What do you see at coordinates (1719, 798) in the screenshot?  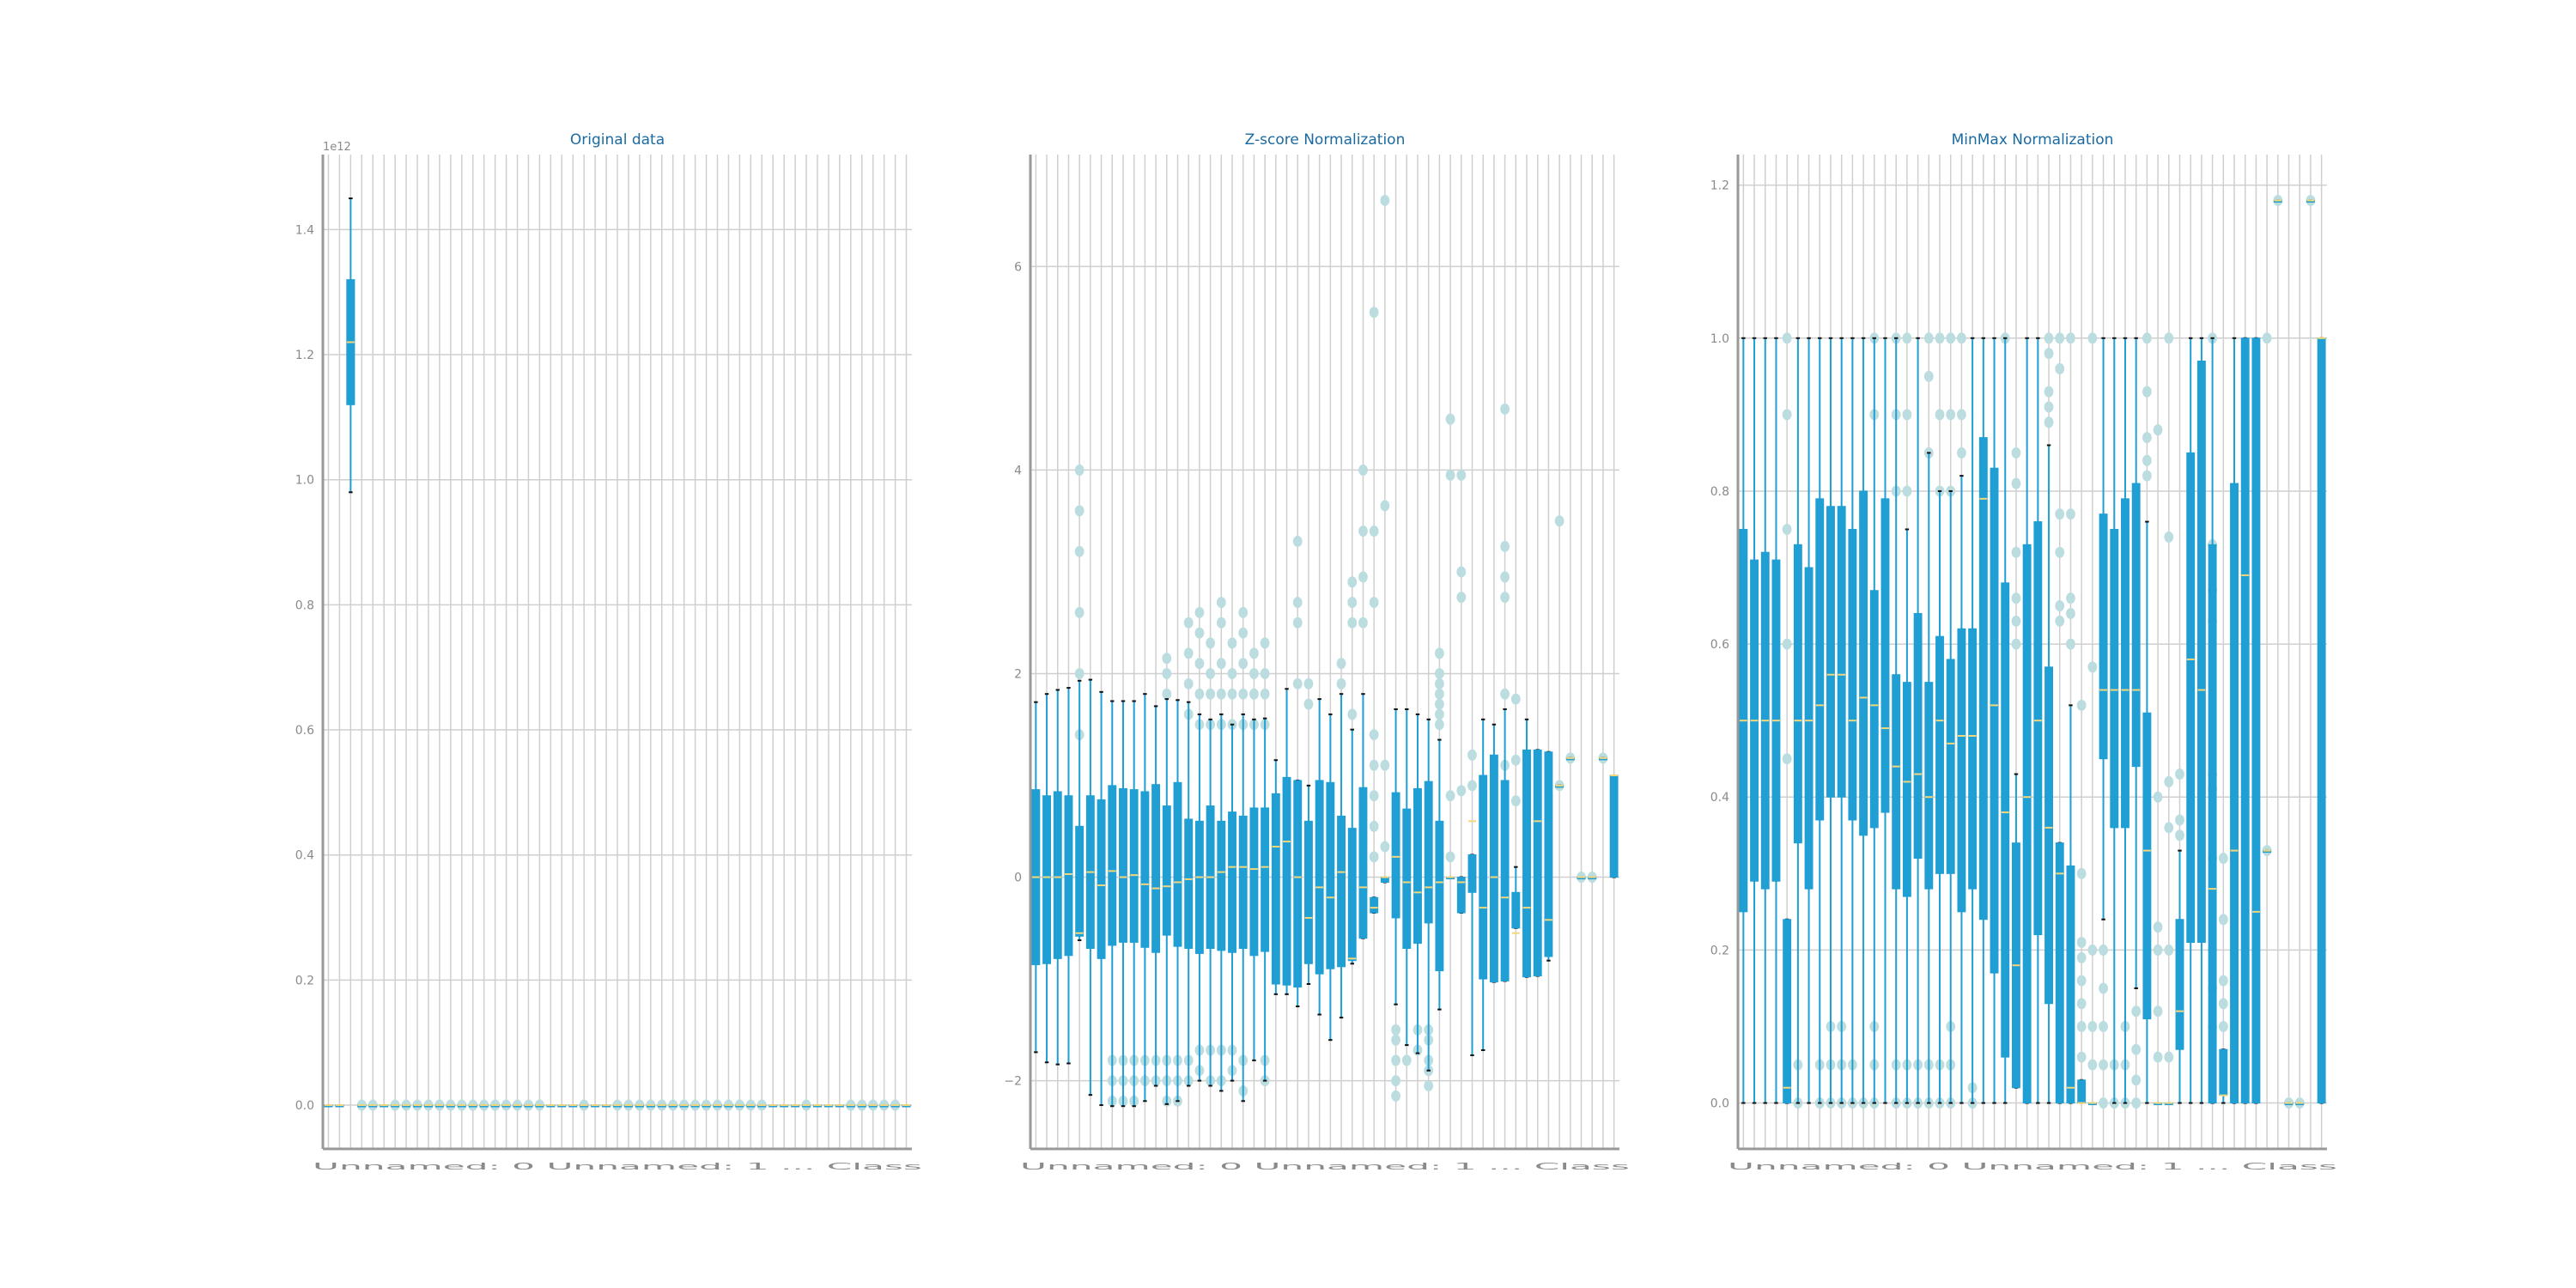 I see `y-tick-label: 0.4` at bounding box center [1719, 798].